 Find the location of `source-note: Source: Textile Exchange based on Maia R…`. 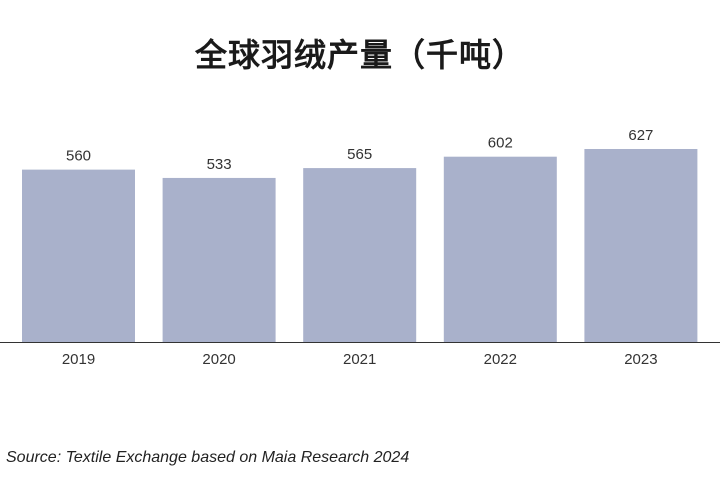

source-note: Source: Textile Exchange based on Maia R… is located at coordinates (208, 457).